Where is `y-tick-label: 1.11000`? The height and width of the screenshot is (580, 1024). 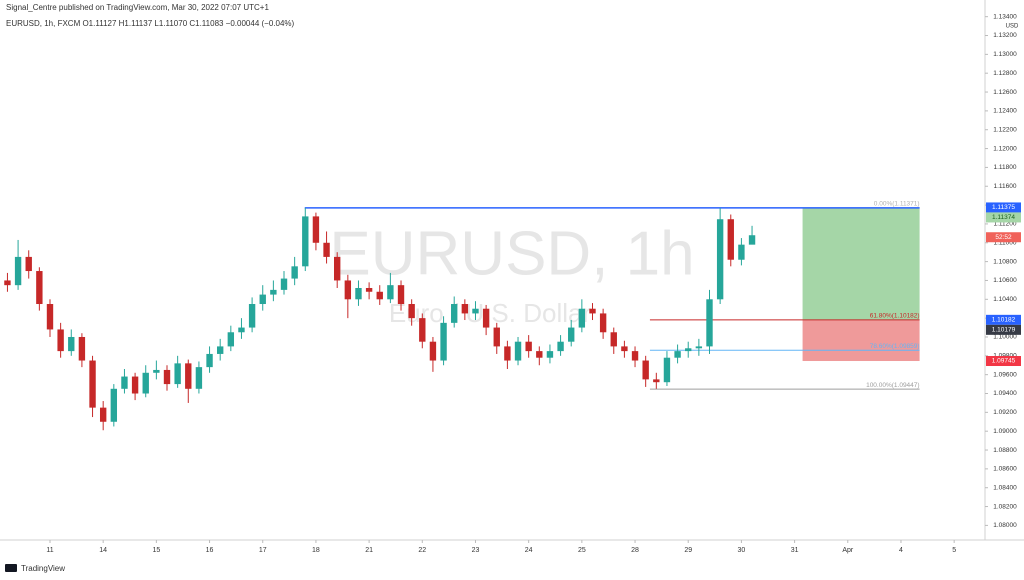
y-tick-label: 1.11000 is located at coordinates (1004, 242).